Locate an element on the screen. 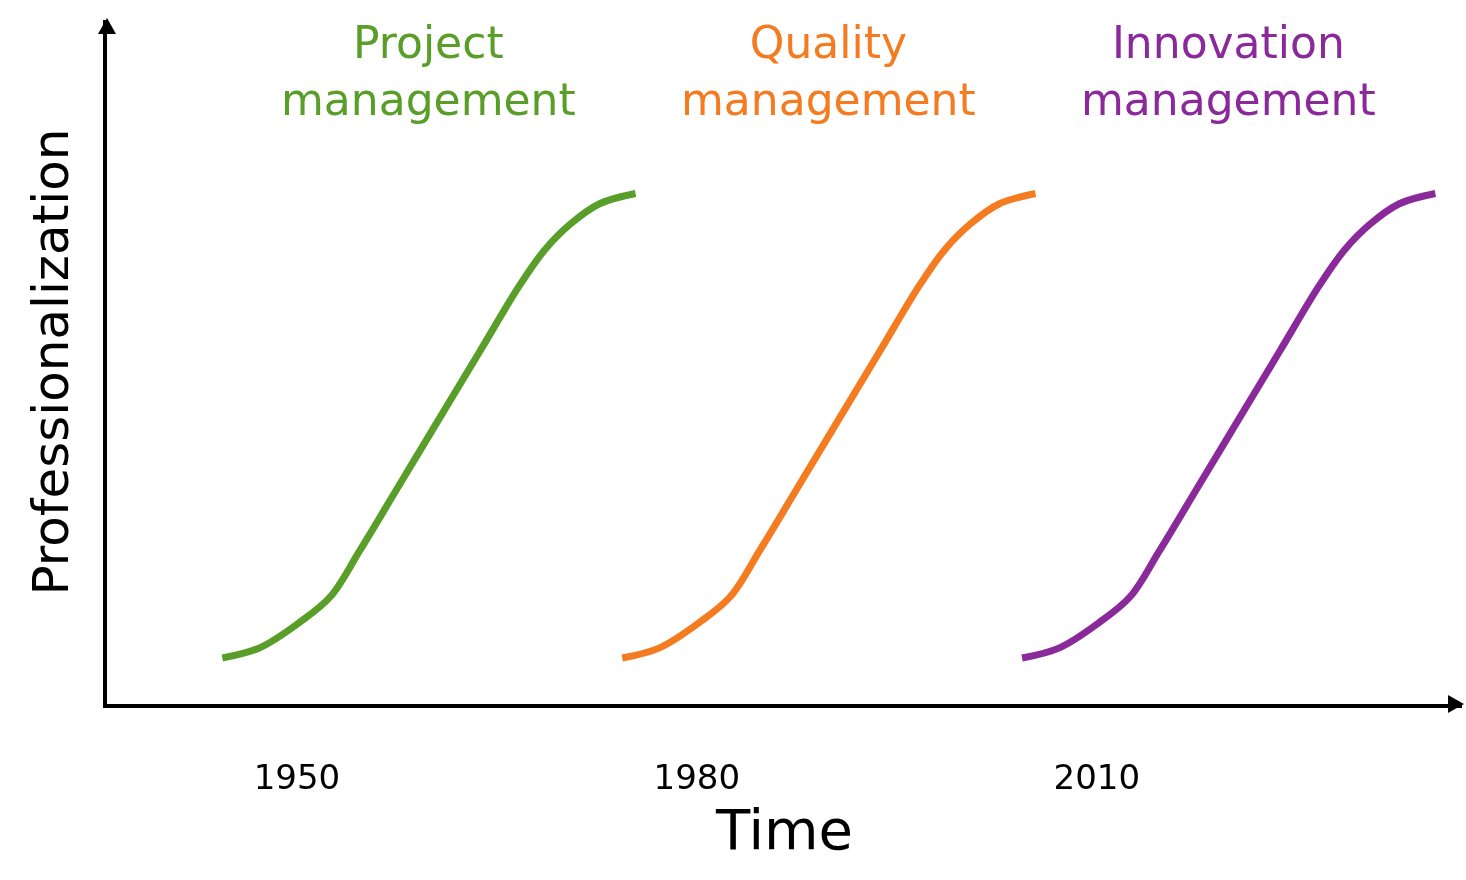 This screenshot has height=880, width=1466. x-axis-title: Time is located at coordinates (784, 829).